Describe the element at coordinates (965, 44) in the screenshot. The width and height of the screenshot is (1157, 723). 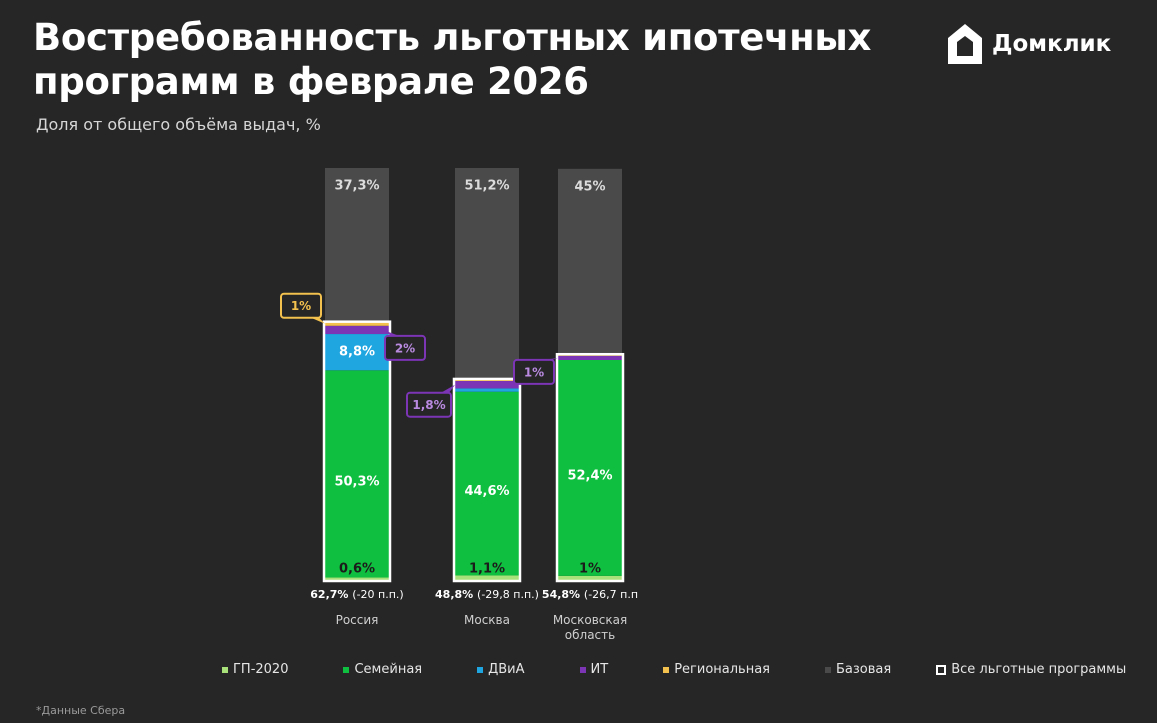
I see `domclick-house-icon` at that location.